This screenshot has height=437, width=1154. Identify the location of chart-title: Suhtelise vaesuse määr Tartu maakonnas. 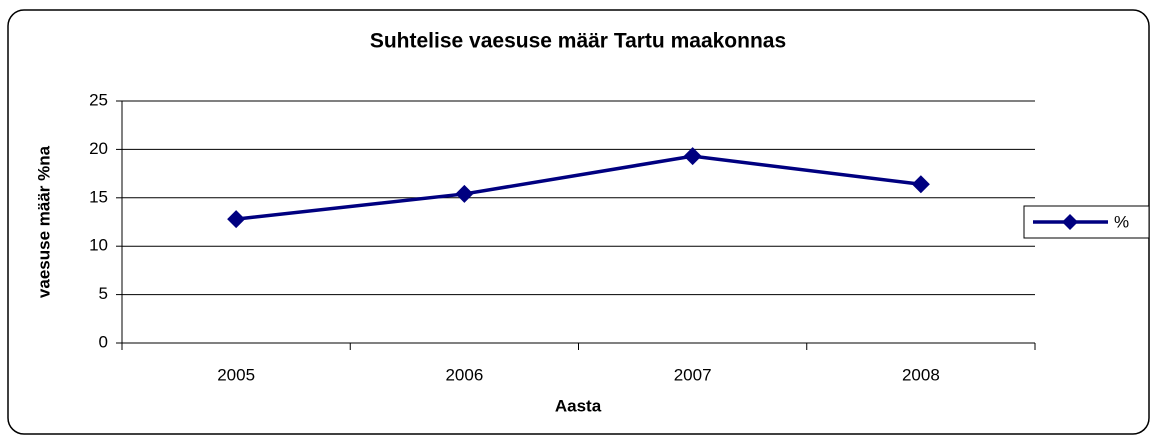
(578, 41).